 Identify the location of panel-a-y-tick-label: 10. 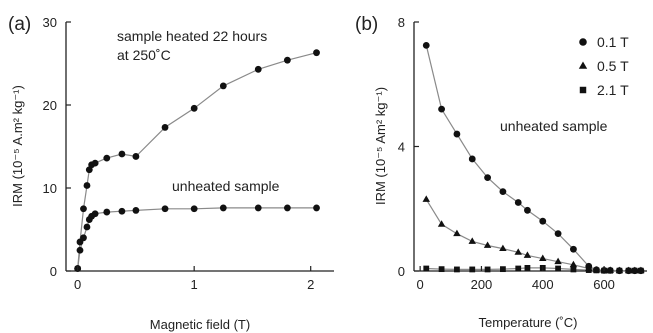
(50, 188).